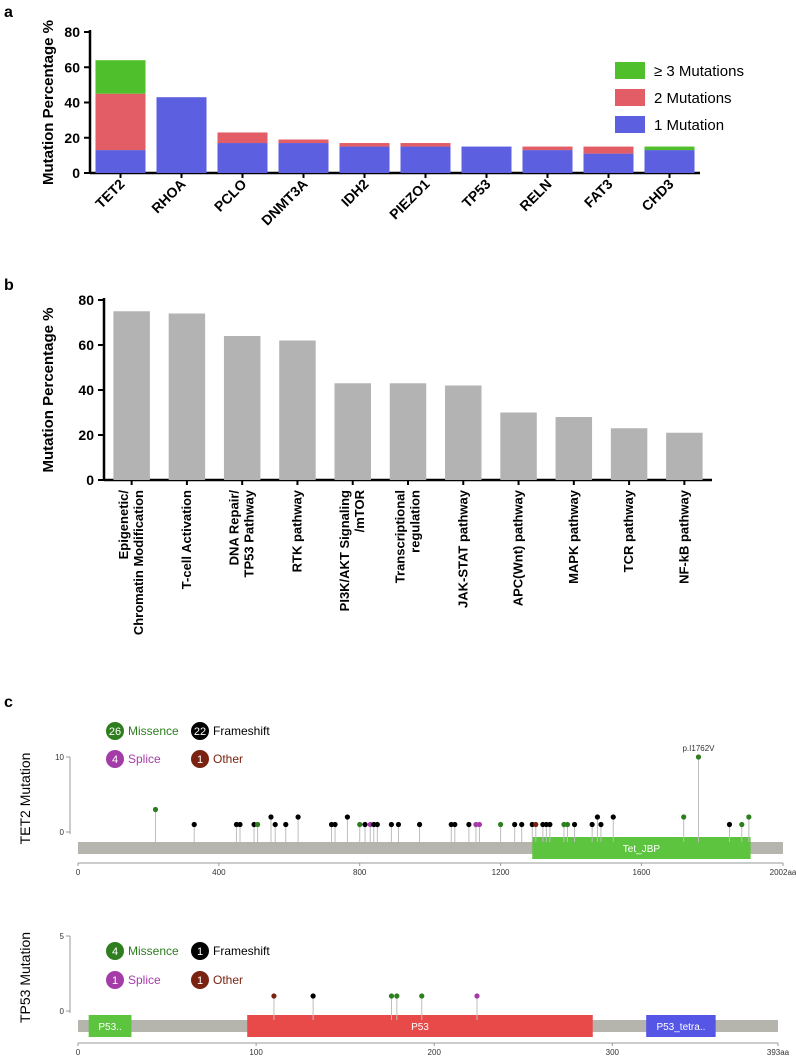 This screenshot has width=796, height=1059. Describe the element at coordinates (9, 285) in the screenshot. I see `panel-letter-b: b` at that location.